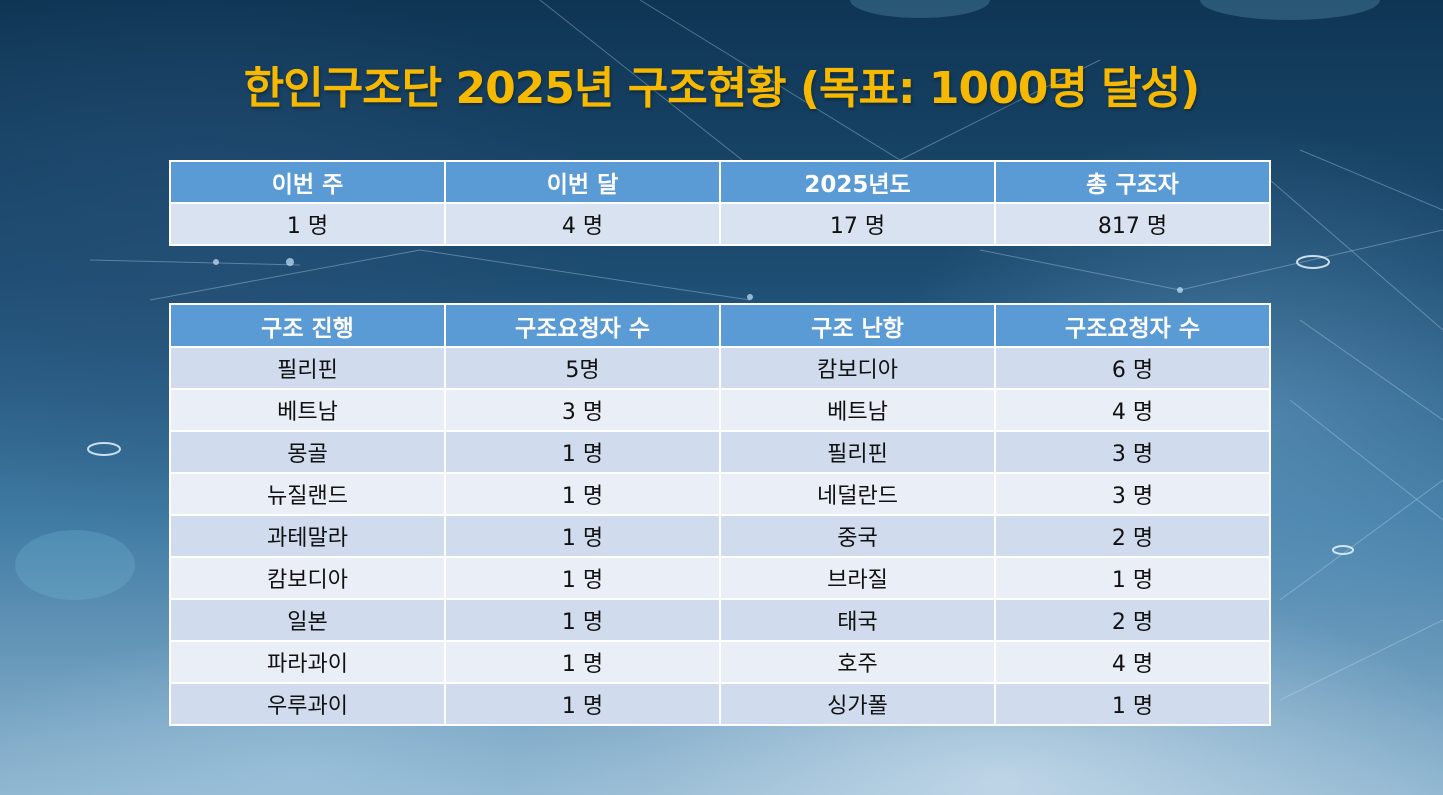 The height and width of the screenshot is (795, 1443). What do you see at coordinates (307, 494) in the screenshot?
I see `in-progress-country: 뉴질랜드` at bounding box center [307, 494].